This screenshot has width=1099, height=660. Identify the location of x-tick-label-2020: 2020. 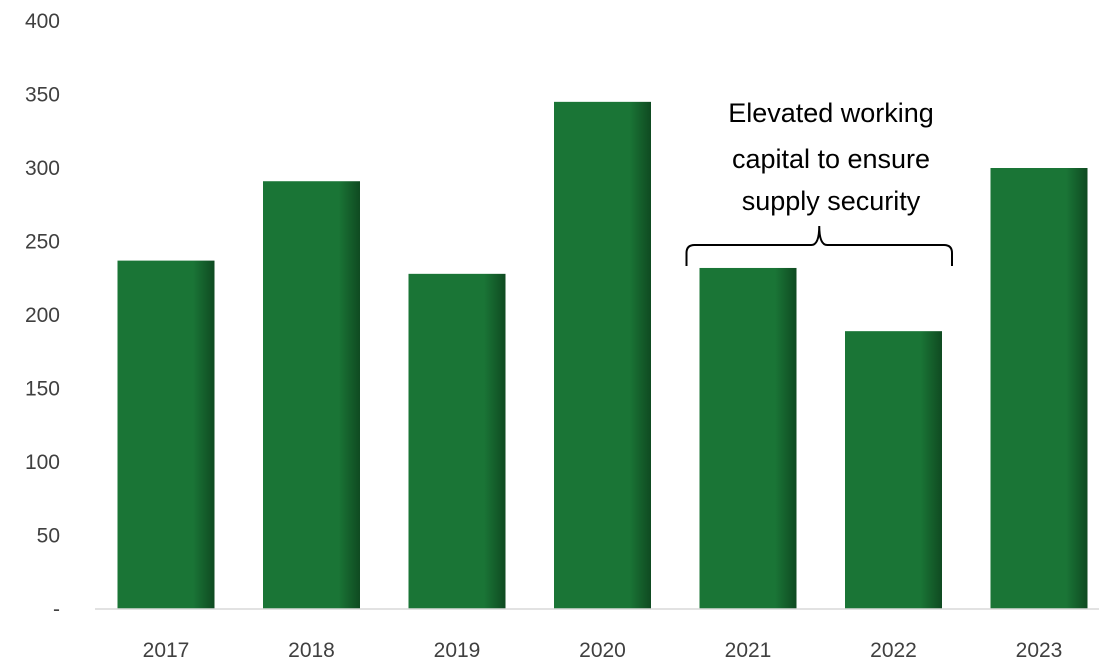
(602, 649).